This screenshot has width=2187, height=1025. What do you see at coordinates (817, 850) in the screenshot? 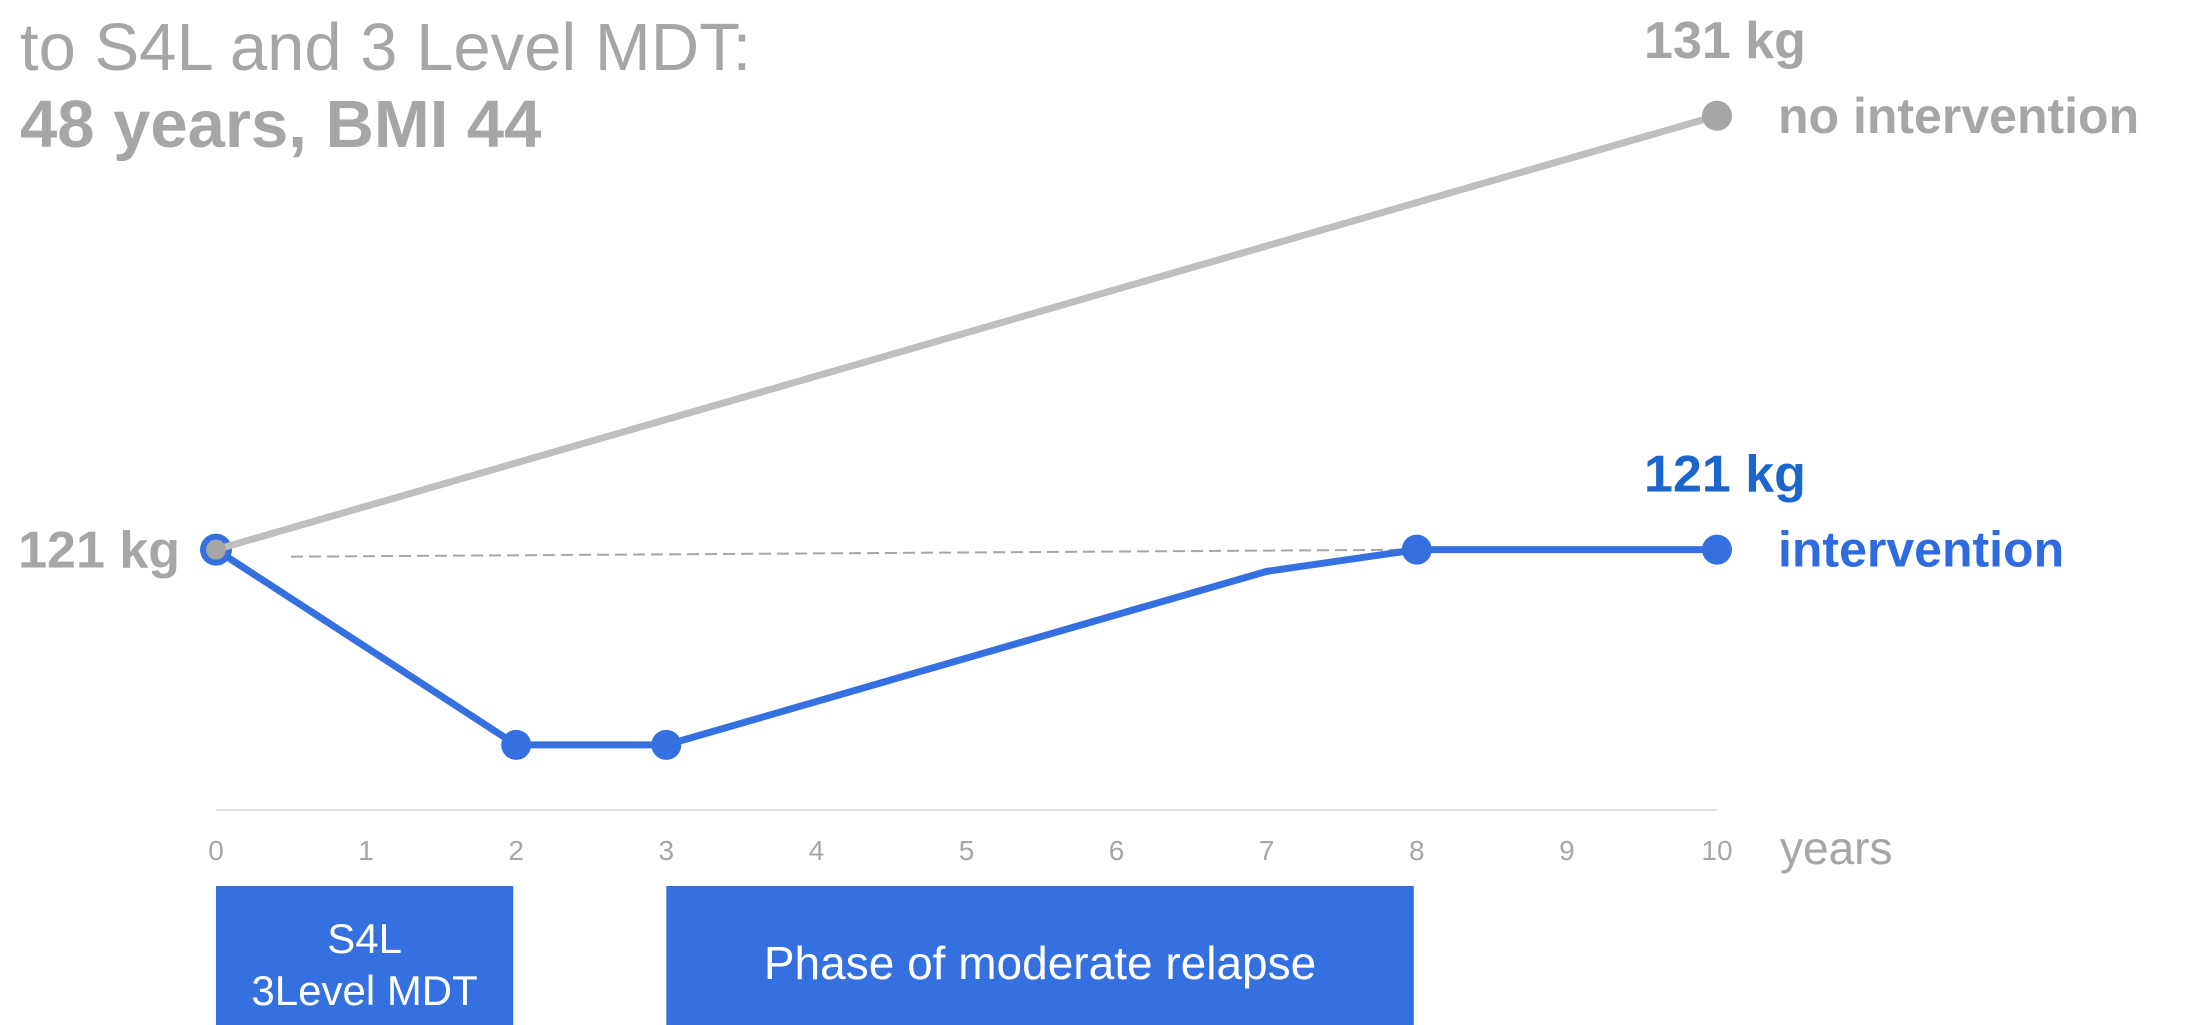
I see `x-tick-label: 4` at bounding box center [817, 850].